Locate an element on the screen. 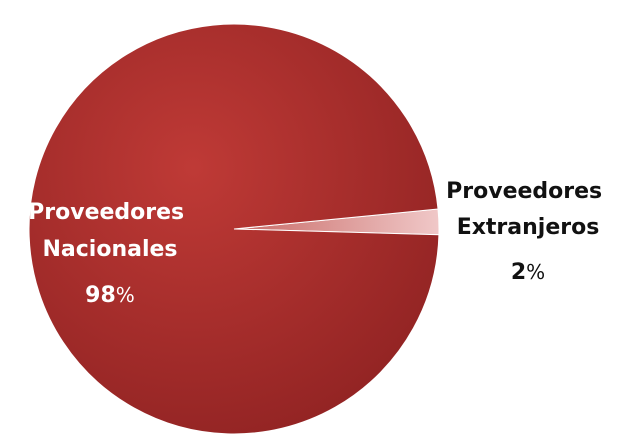 The height and width of the screenshot is (438, 624). slice-label-nacionales-line2: Nacionales is located at coordinates (109, 249).